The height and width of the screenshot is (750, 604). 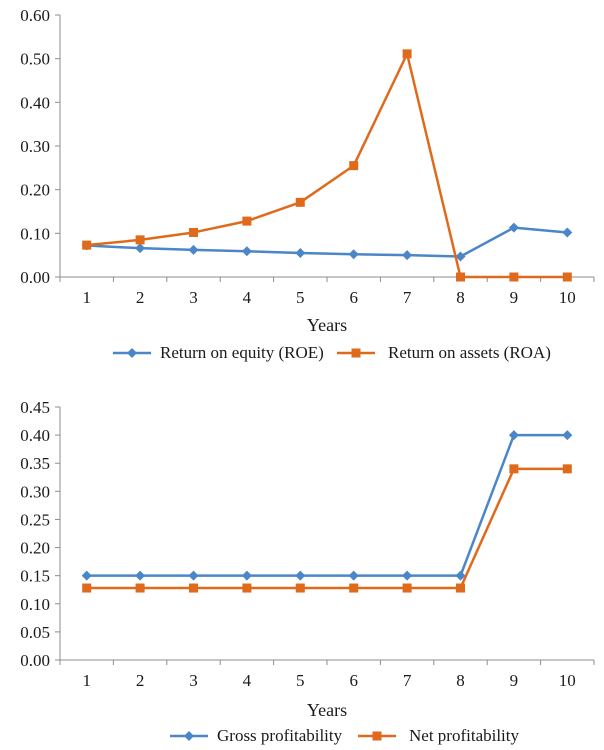 What do you see at coordinates (242, 352) in the screenshot?
I see `legend-label-0: Return on equity (ROE)` at bounding box center [242, 352].